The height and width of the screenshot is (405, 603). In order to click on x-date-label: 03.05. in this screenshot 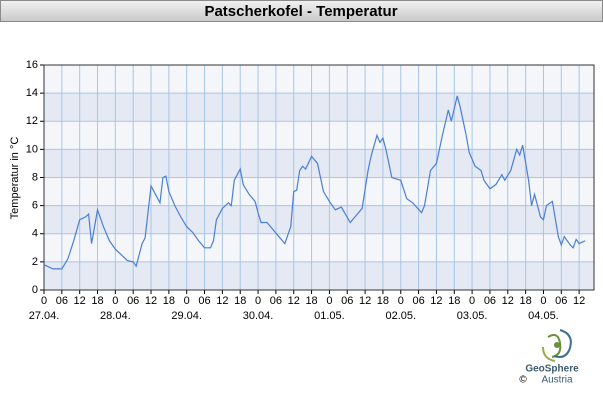, I will do `click(472, 316)`.